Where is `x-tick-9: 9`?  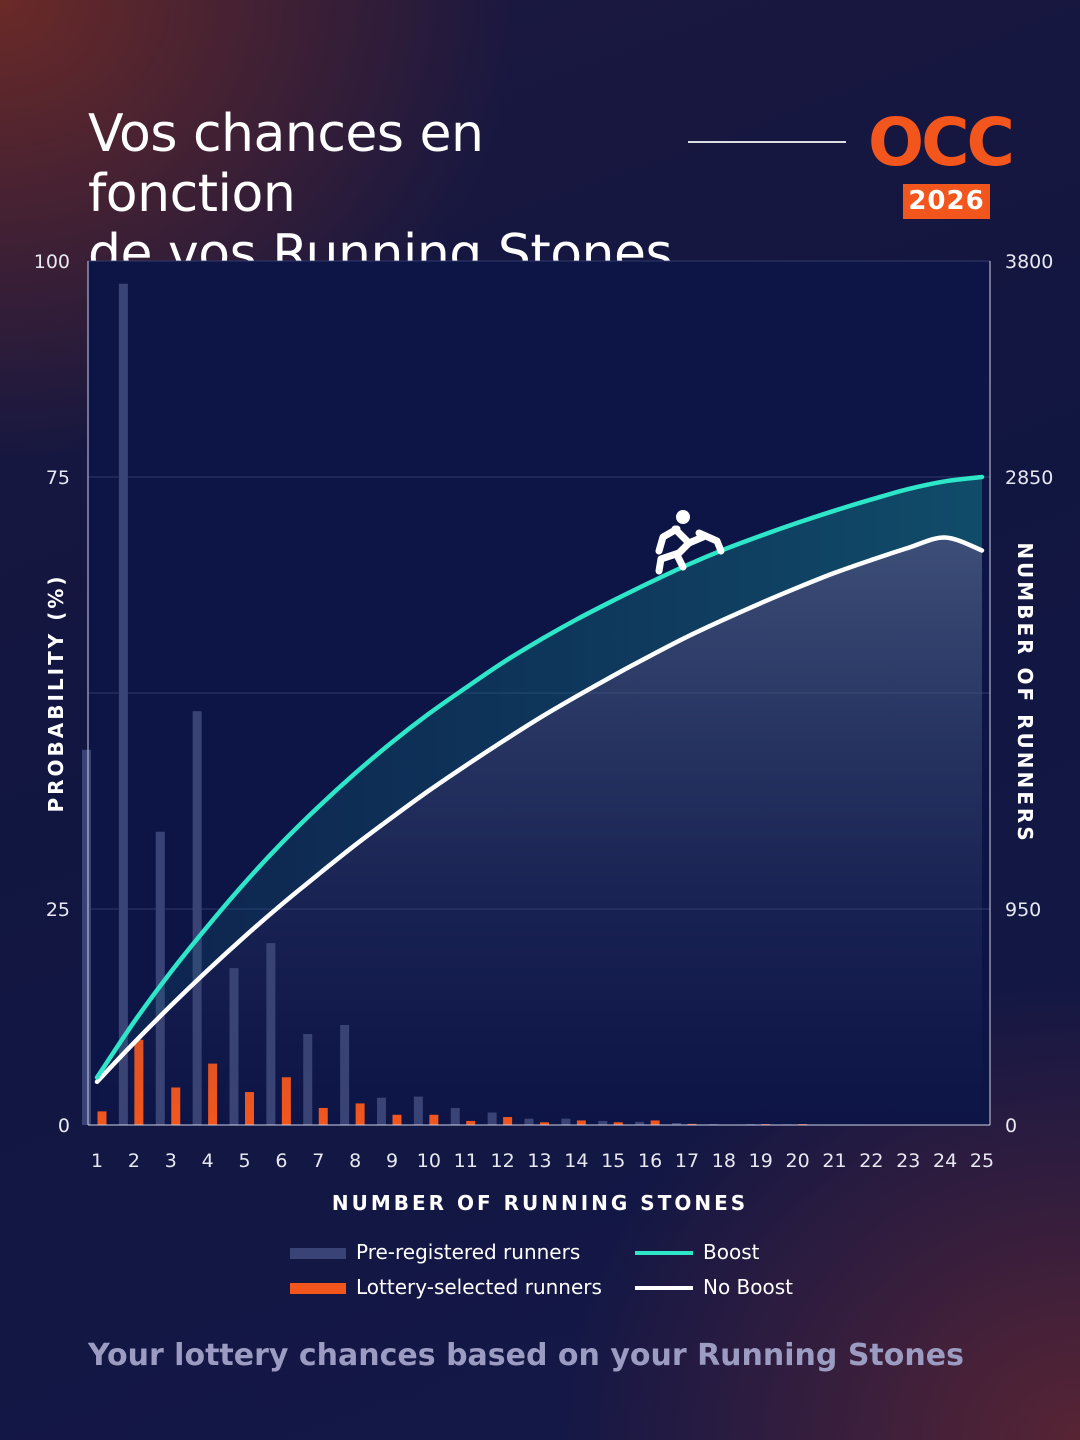 x-tick-9: 9 is located at coordinates (392, 1161).